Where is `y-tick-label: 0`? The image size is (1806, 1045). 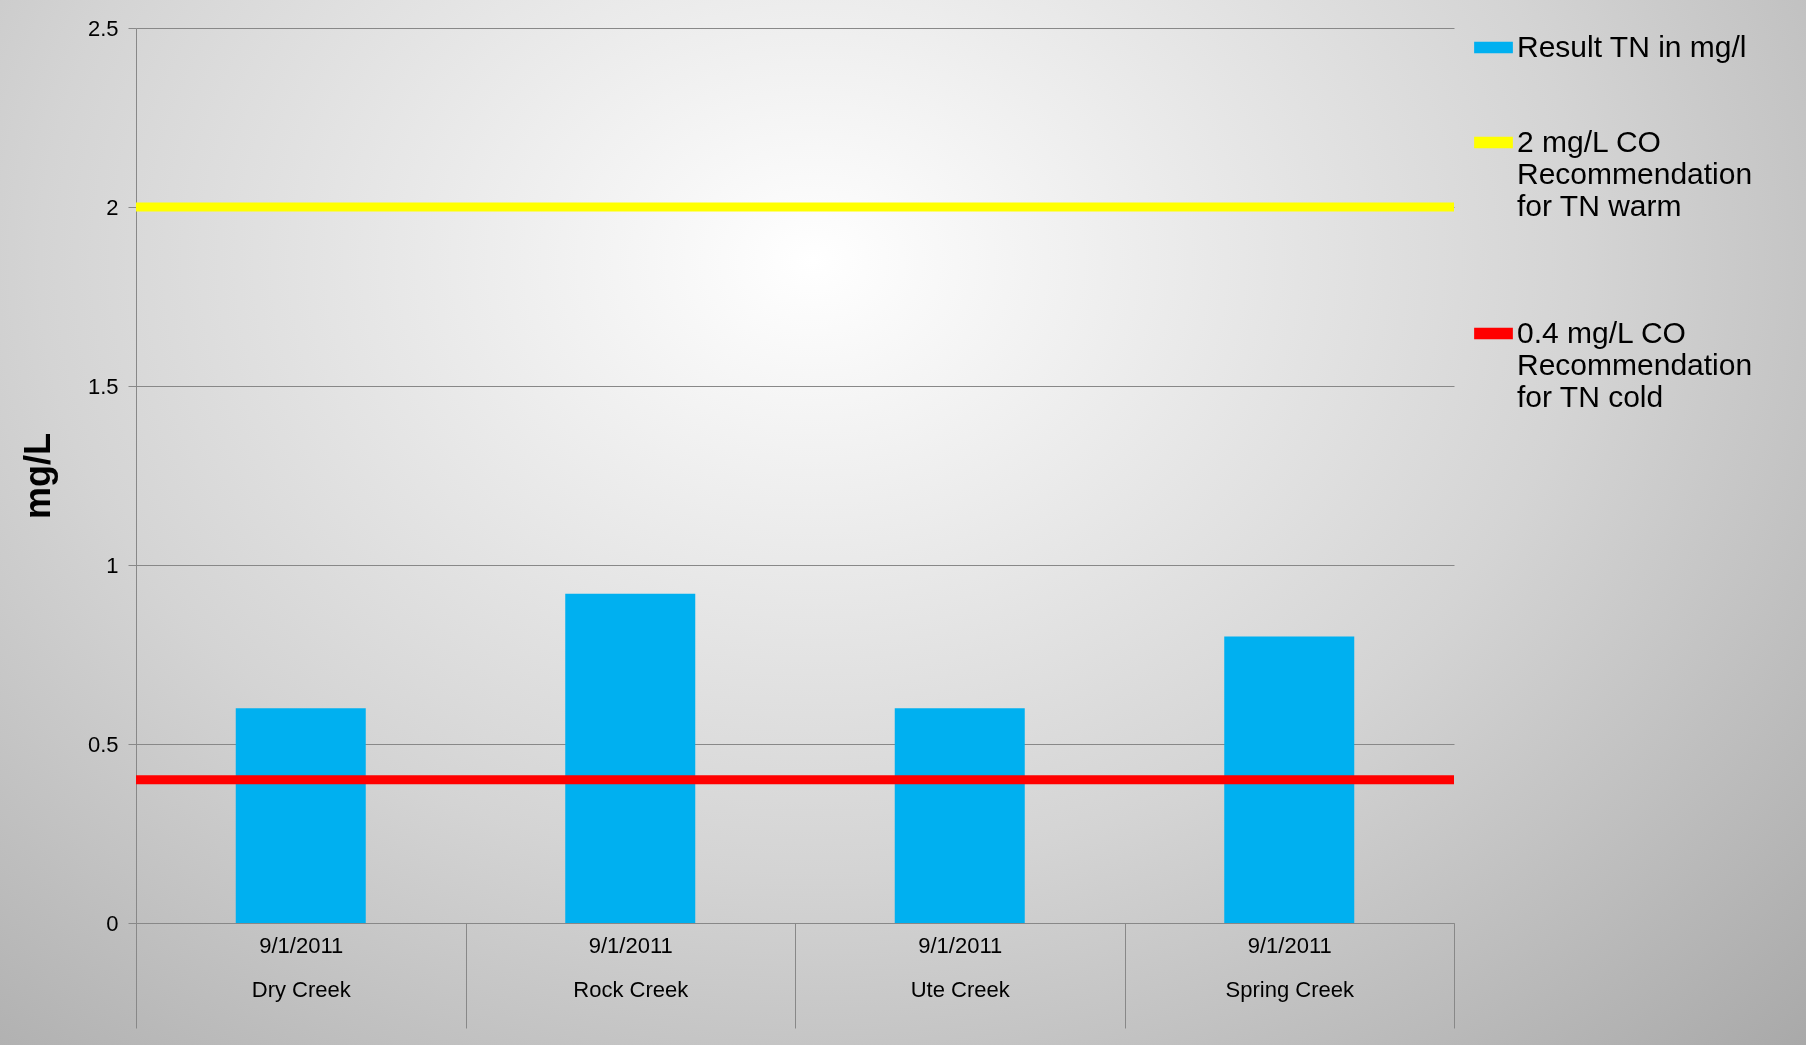 y-tick-label: 0 is located at coordinates (112, 923).